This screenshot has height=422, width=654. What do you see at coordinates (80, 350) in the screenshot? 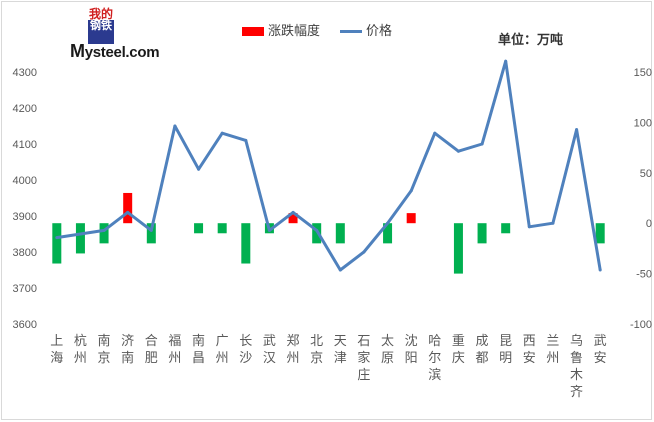
I see `category-label: 杭州` at bounding box center [80, 350].